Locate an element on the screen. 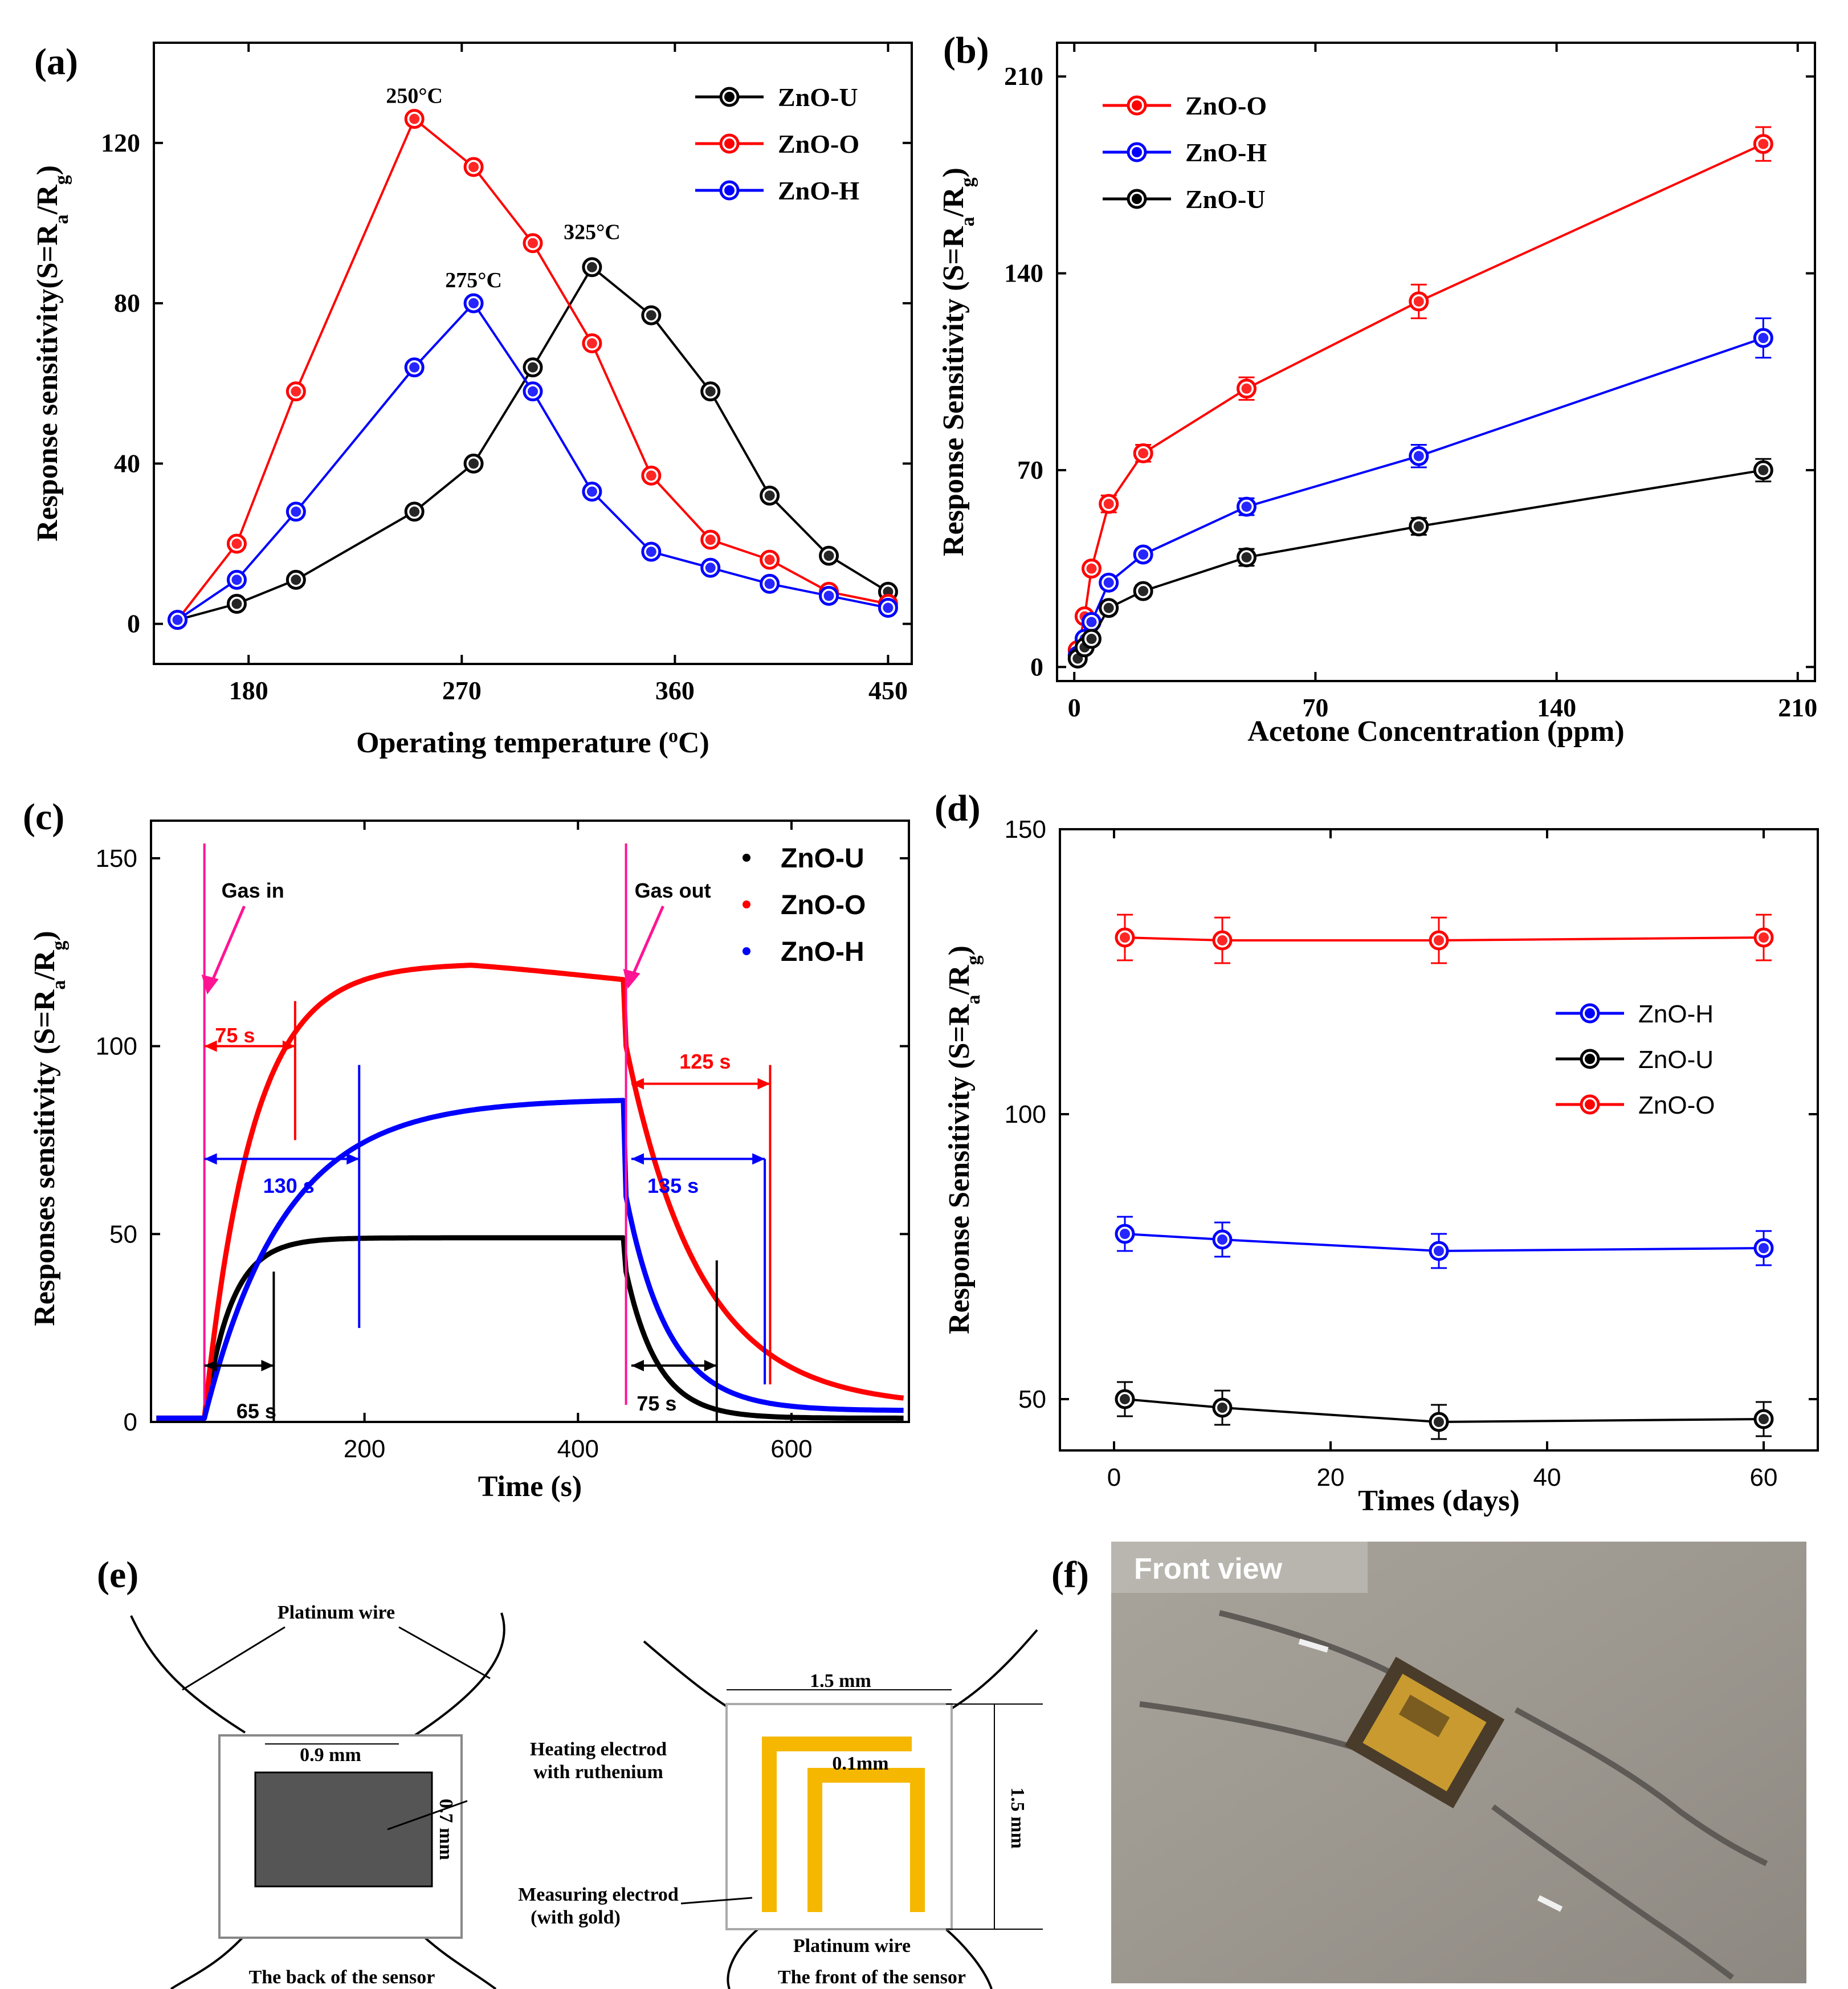  o-recovery-arrow-r is located at coordinates (763, 1084).